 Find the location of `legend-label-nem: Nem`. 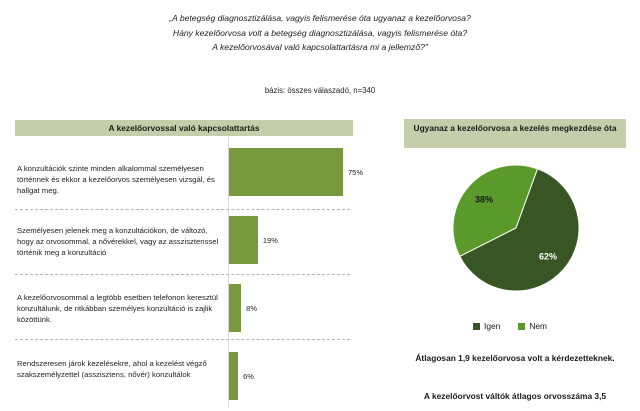

legend-label-nem: Nem is located at coordinates (538, 326).